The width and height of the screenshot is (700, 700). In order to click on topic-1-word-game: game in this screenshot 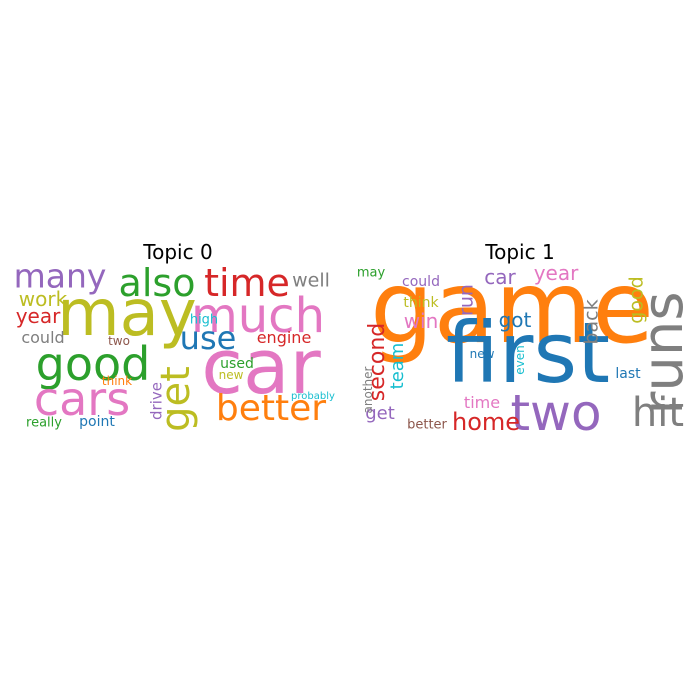, I will do `click(512, 307)`.